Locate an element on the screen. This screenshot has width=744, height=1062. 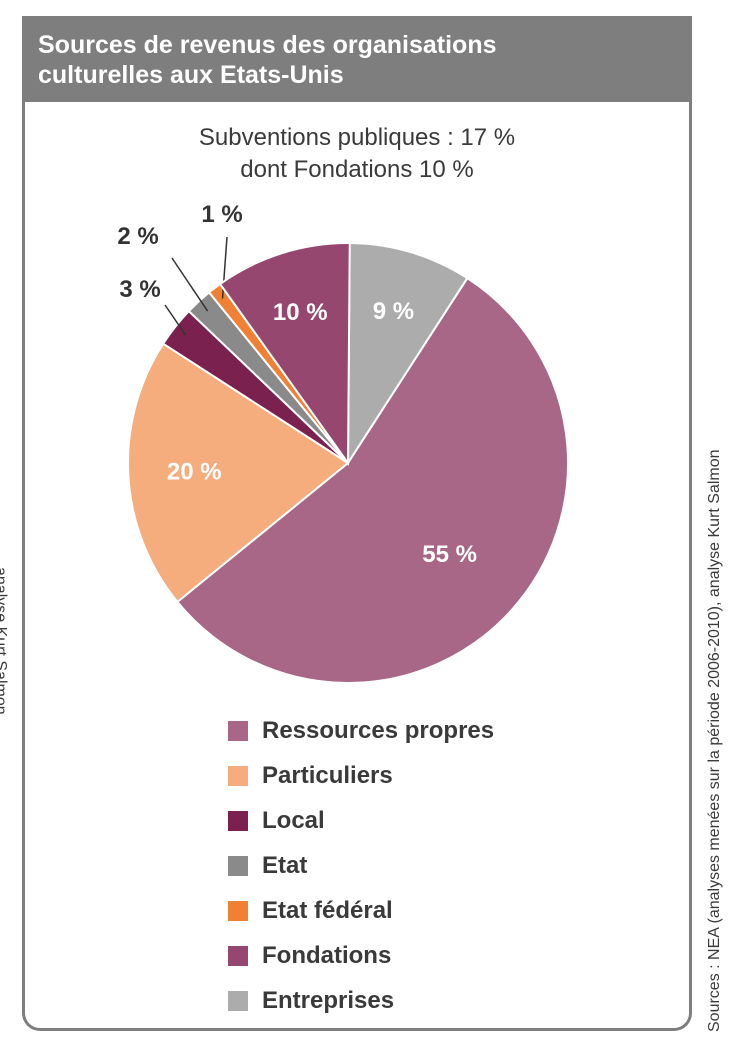
legend-label-entreprises: Entreprises is located at coordinates (328, 1000).